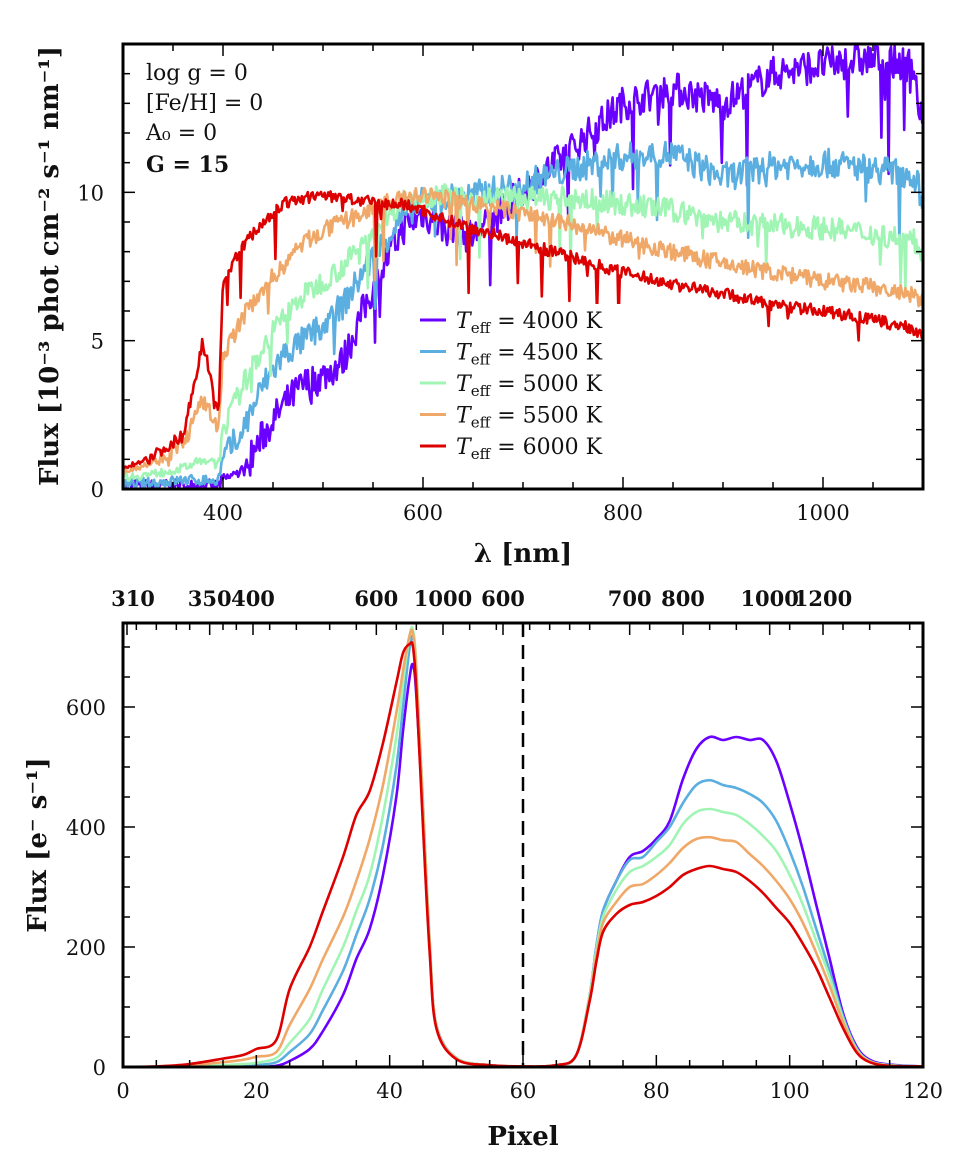 The height and width of the screenshot is (1173, 966). What do you see at coordinates (529, 449) in the screenshot?
I see `legend-entry-label: Teff = 6000 K` at bounding box center [529, 449].